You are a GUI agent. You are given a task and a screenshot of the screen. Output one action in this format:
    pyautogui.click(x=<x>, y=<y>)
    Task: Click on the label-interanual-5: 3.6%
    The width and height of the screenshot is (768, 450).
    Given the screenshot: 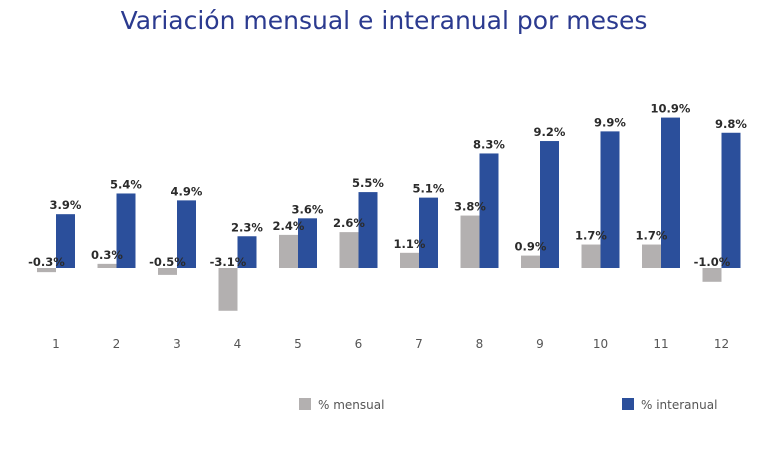 What is the action you would take?
    pyautogui.click(x=308, y=209)
    